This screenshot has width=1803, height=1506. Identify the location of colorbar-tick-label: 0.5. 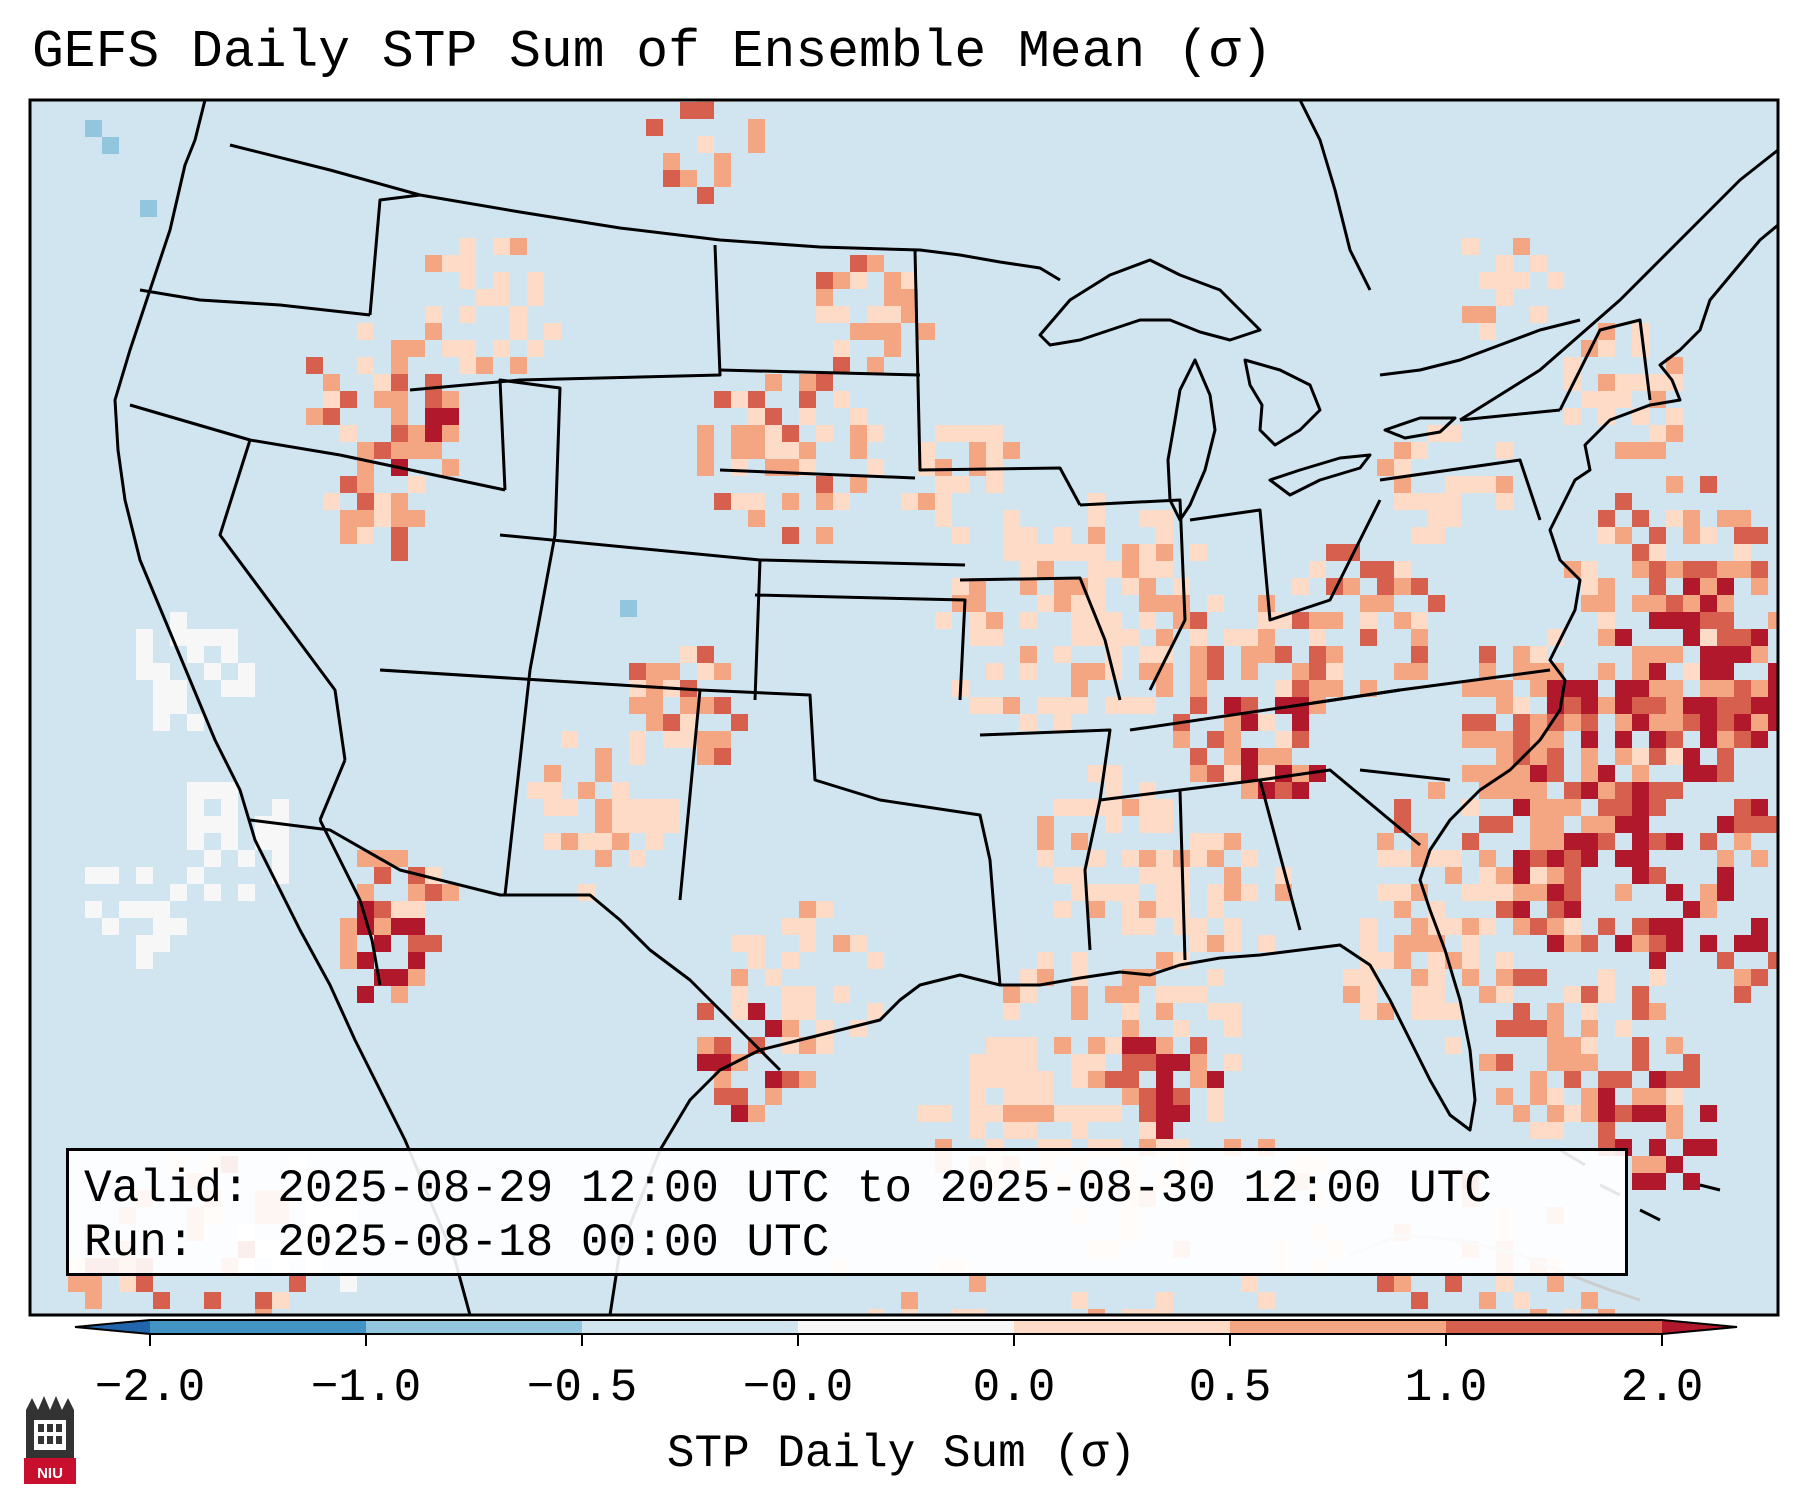
(1230, 1388).